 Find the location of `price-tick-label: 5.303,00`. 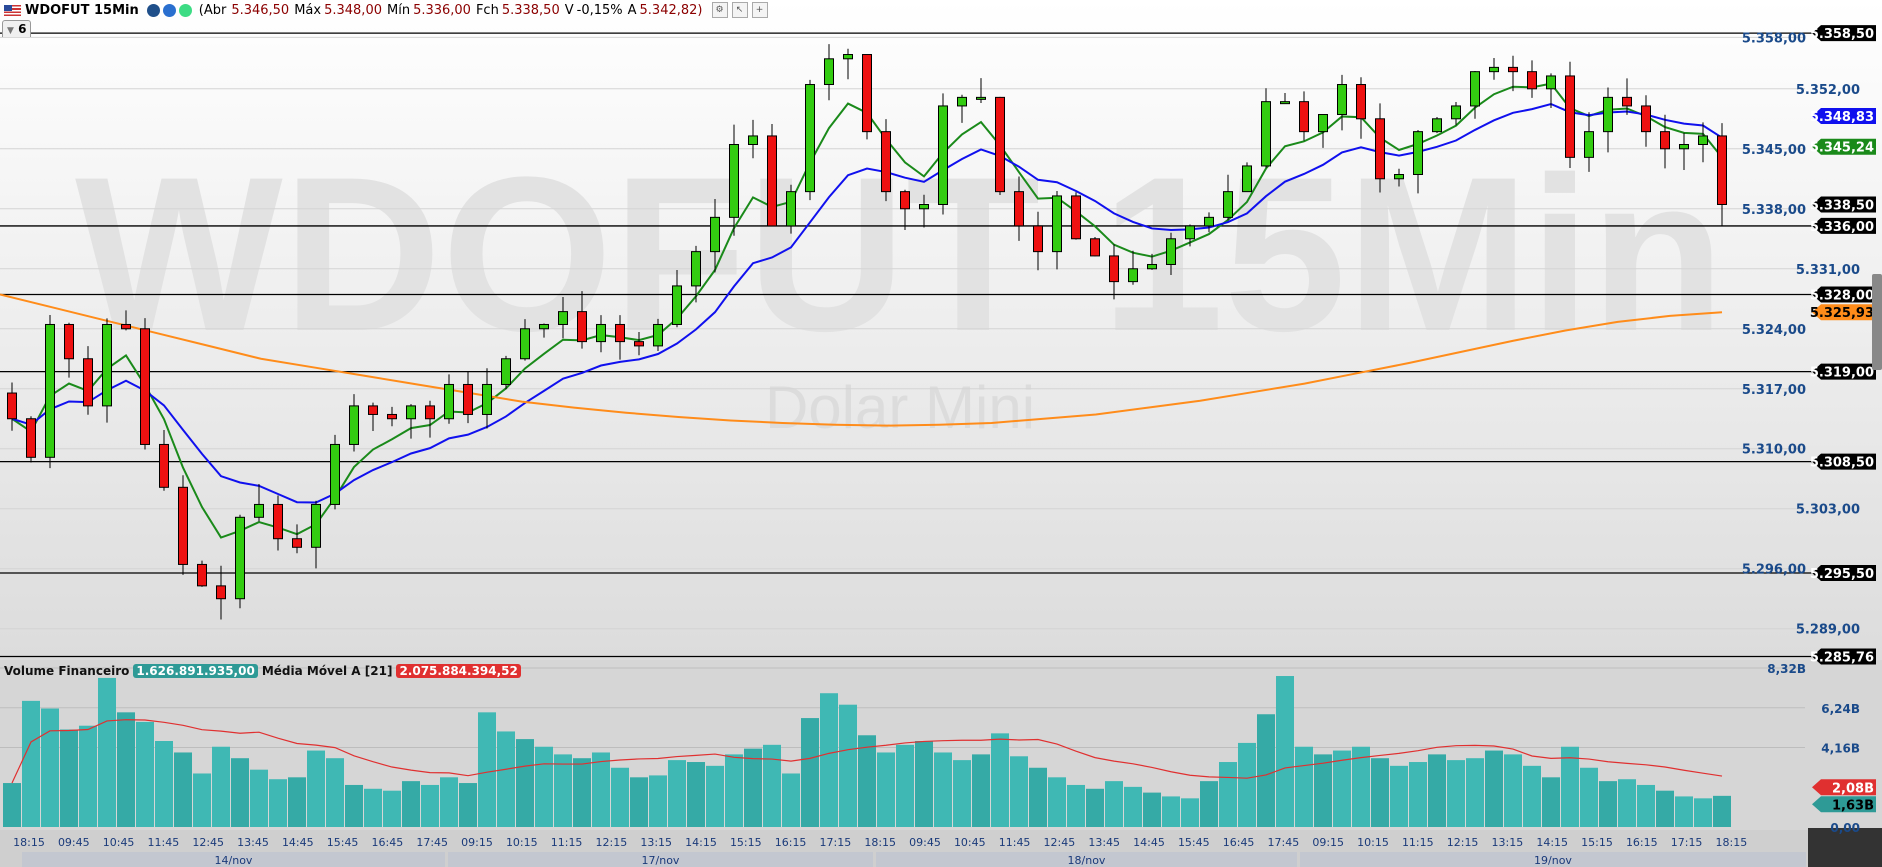

price-tick-label: 5.303,00 is located at coordinates (1828, 510).